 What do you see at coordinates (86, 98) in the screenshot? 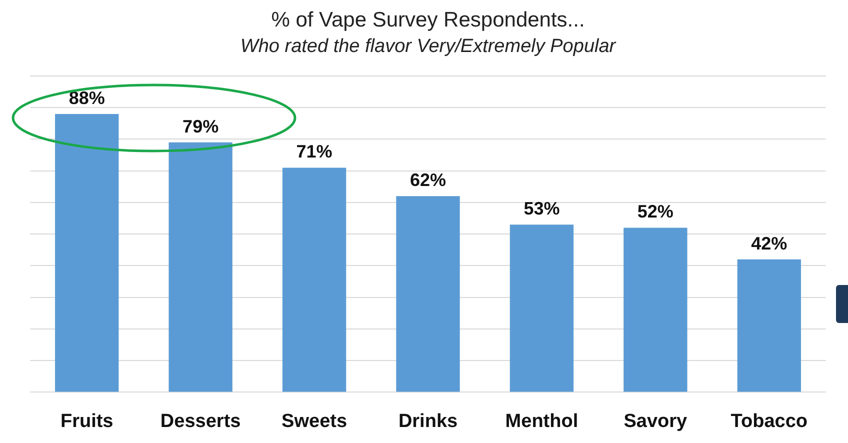
I see `data-label: 88%` at bounding box center [86, 98].